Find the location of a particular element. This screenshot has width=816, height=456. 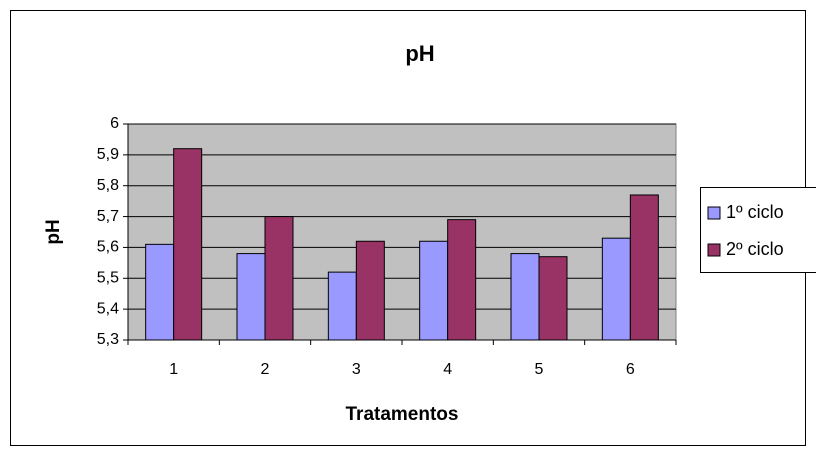

y-tick-label: 6 is located at coordinates (114, 123).